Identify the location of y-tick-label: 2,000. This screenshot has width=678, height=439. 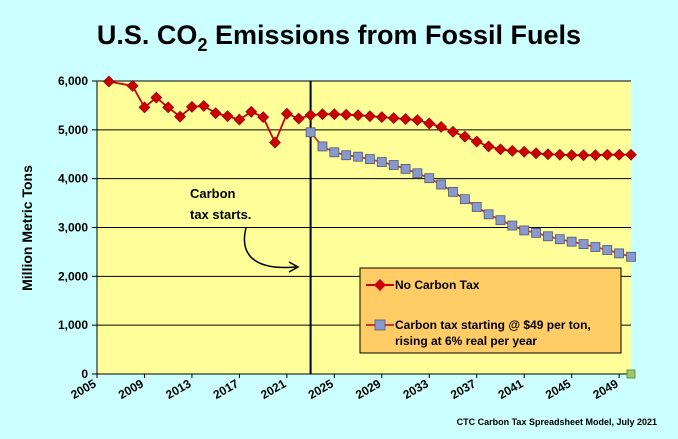
(73, 276).